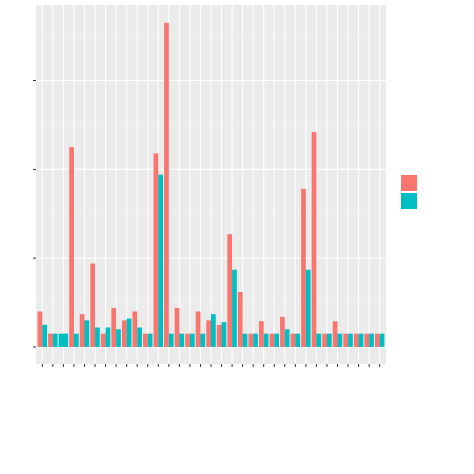  I want to click on legend, so click(409, 193).